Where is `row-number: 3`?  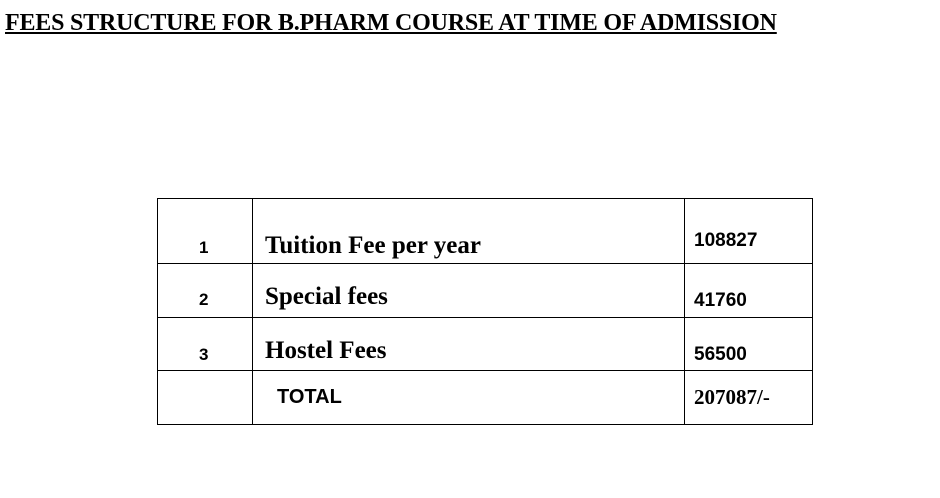 row-number: 3 is located at coordinates (204, 354).